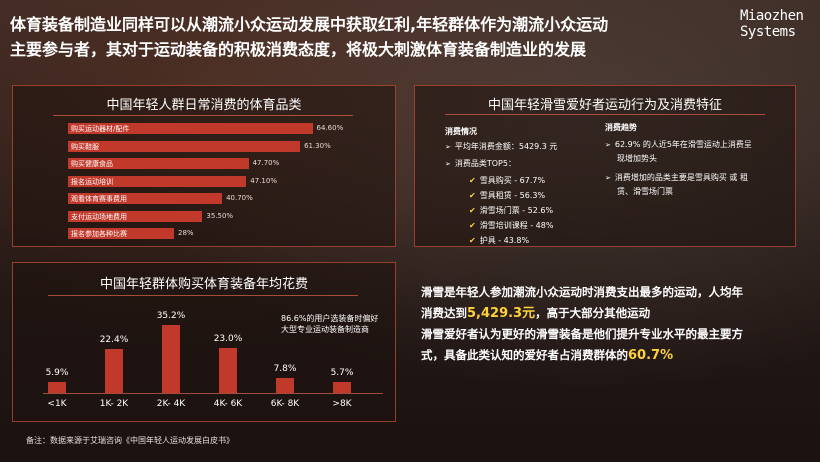 Image resolution: width=820 pixels, height=462 pixels. Describe the element at coordinates (330, 318) in the screenshot. I see `spend-note-line-1: 86.6%的用户选装备时偏好` at that location.